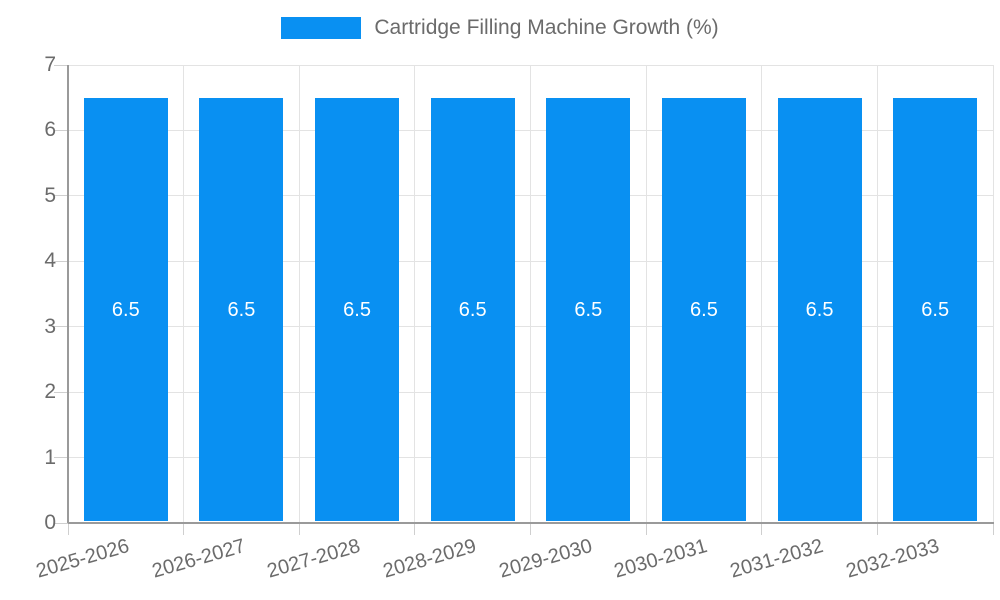  I want to click on x-axis-line, so click(531, 523).